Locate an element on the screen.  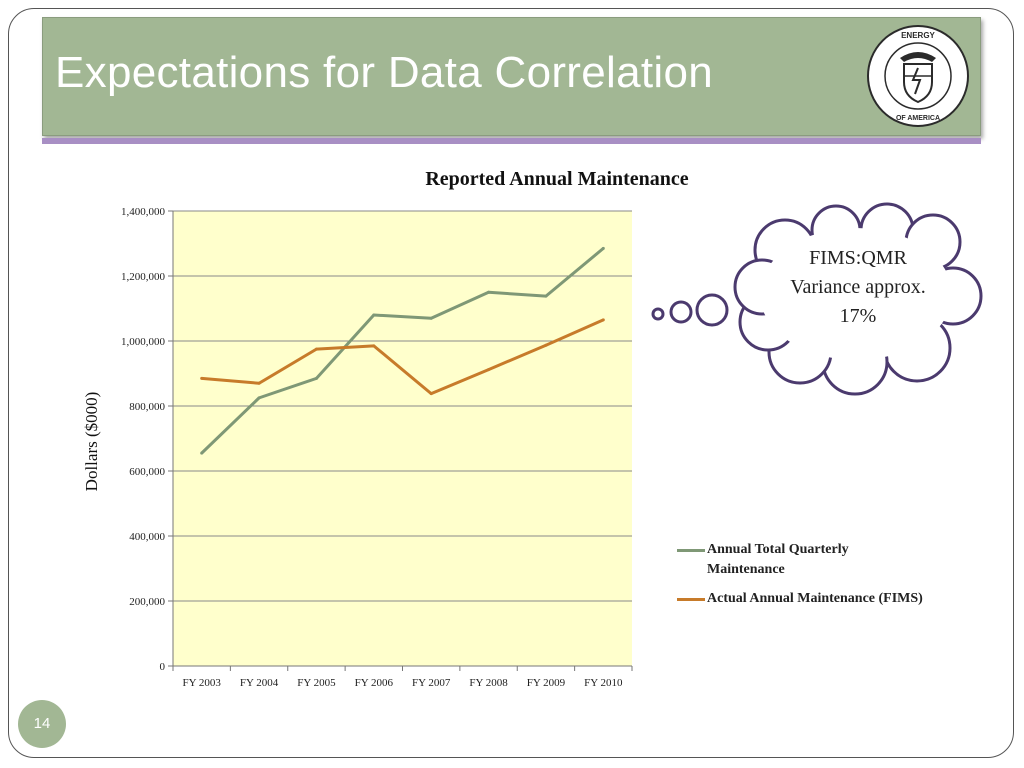
svg-text: ENERGY is located at coordinates (918, 35).